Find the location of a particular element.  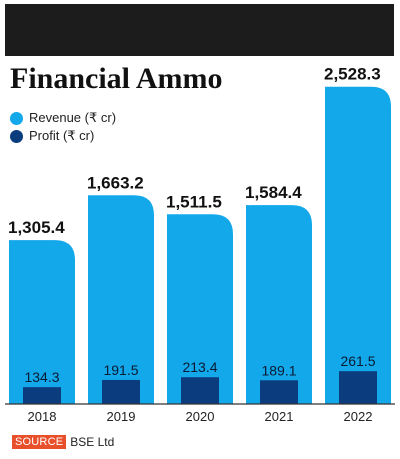

revenue-bar-2022 is located at coordinates (358, 245).